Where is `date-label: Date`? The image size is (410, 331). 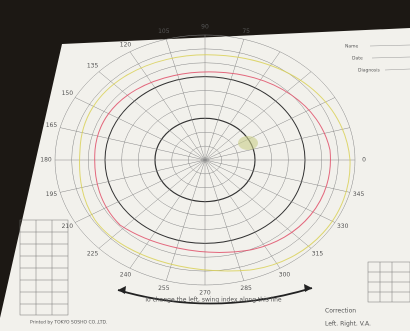
date-label: Date is located at coordinates (357, 59).